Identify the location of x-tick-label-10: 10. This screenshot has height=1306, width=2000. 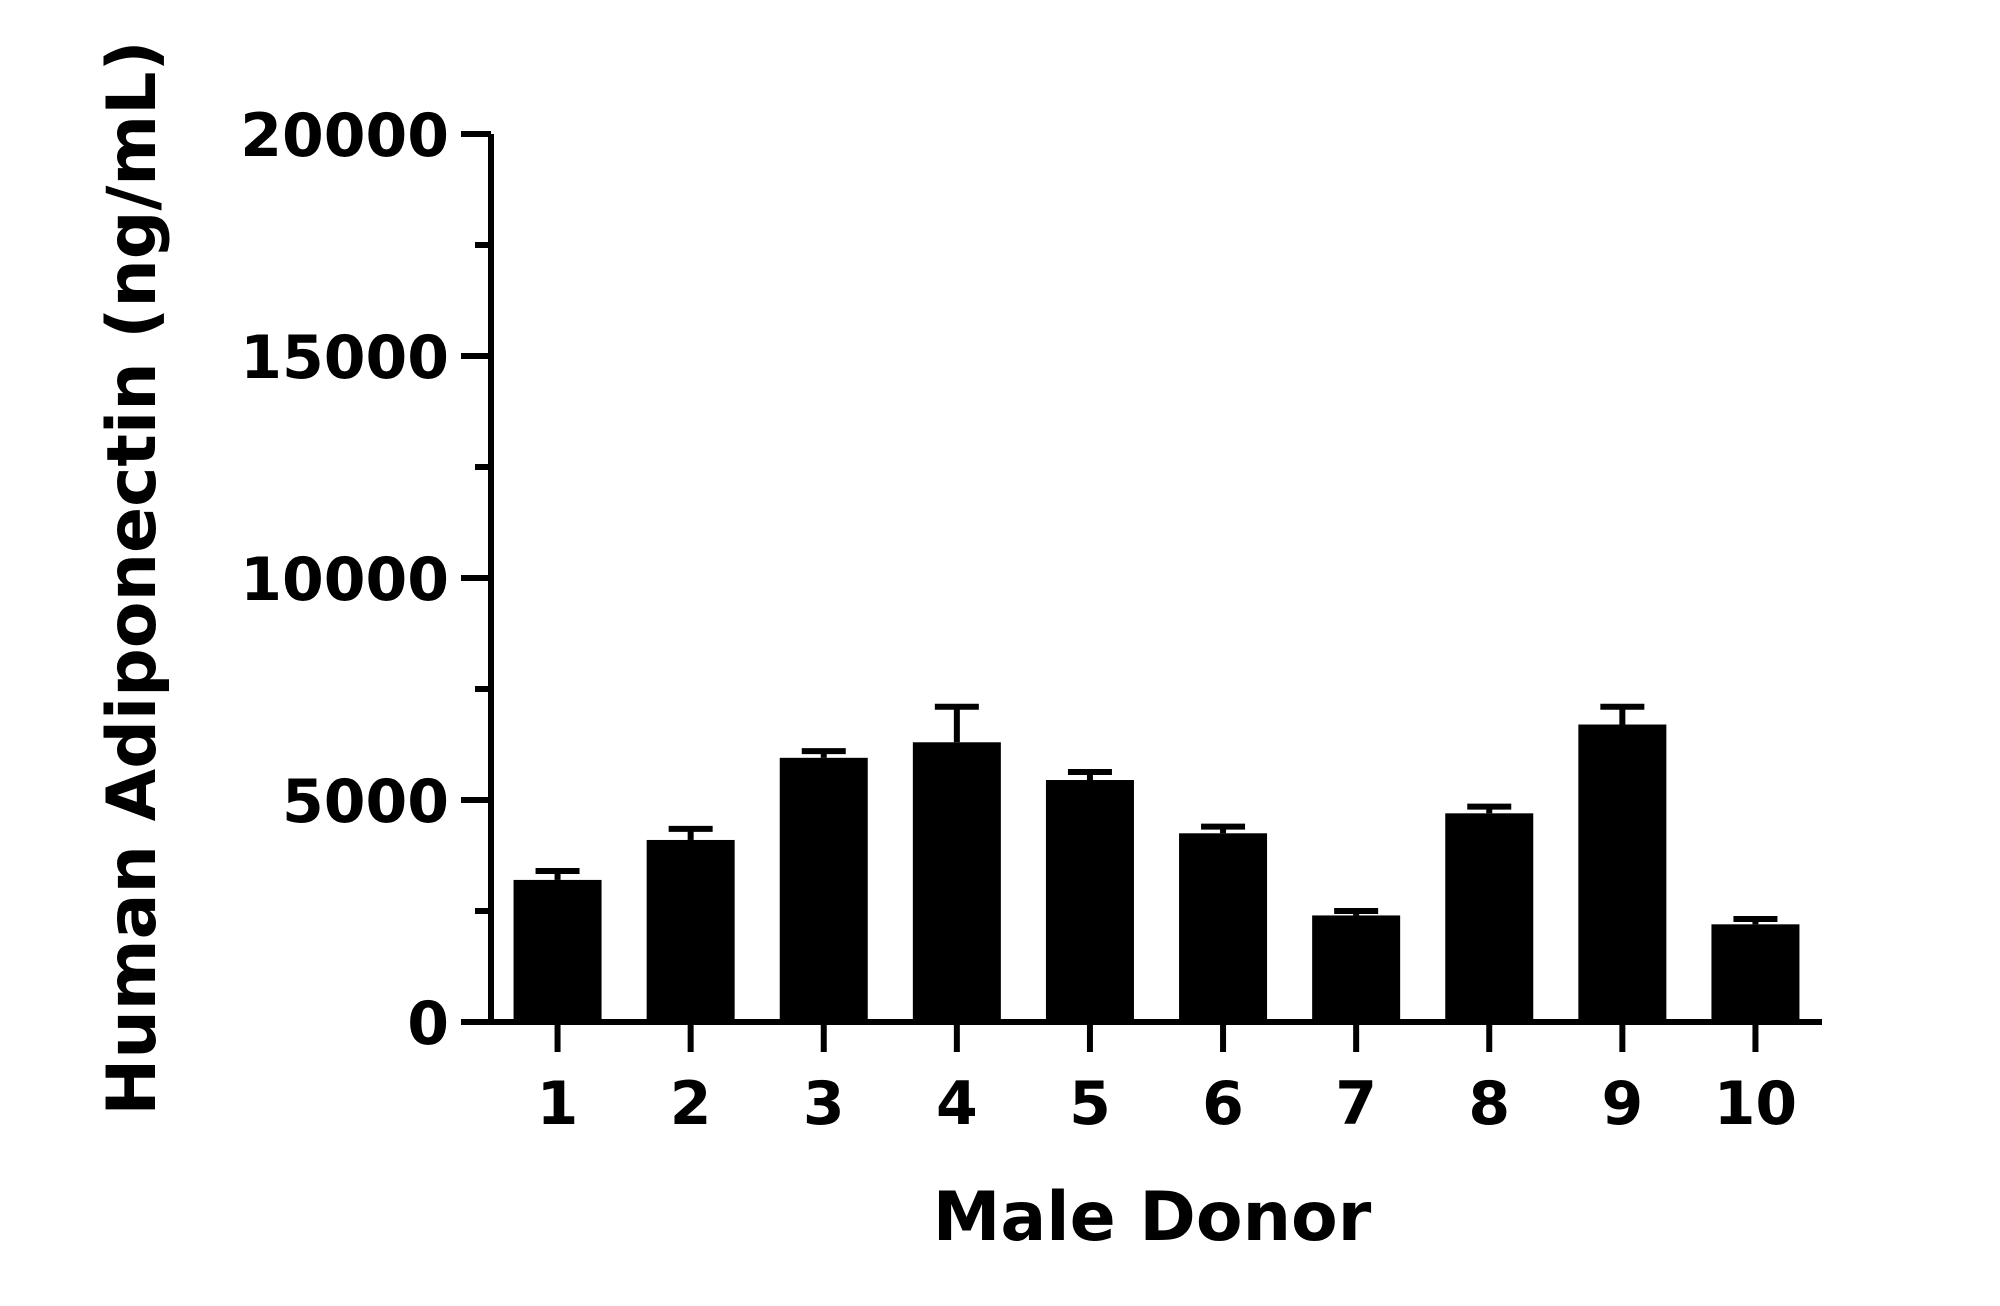
(1756, 1104).